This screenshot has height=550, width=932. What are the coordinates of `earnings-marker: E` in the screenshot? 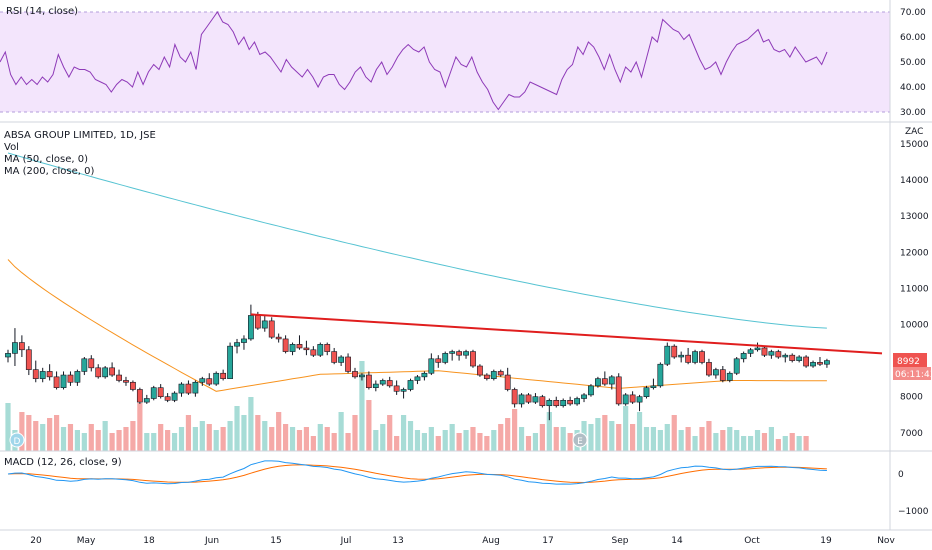 It's located at (580, 440).